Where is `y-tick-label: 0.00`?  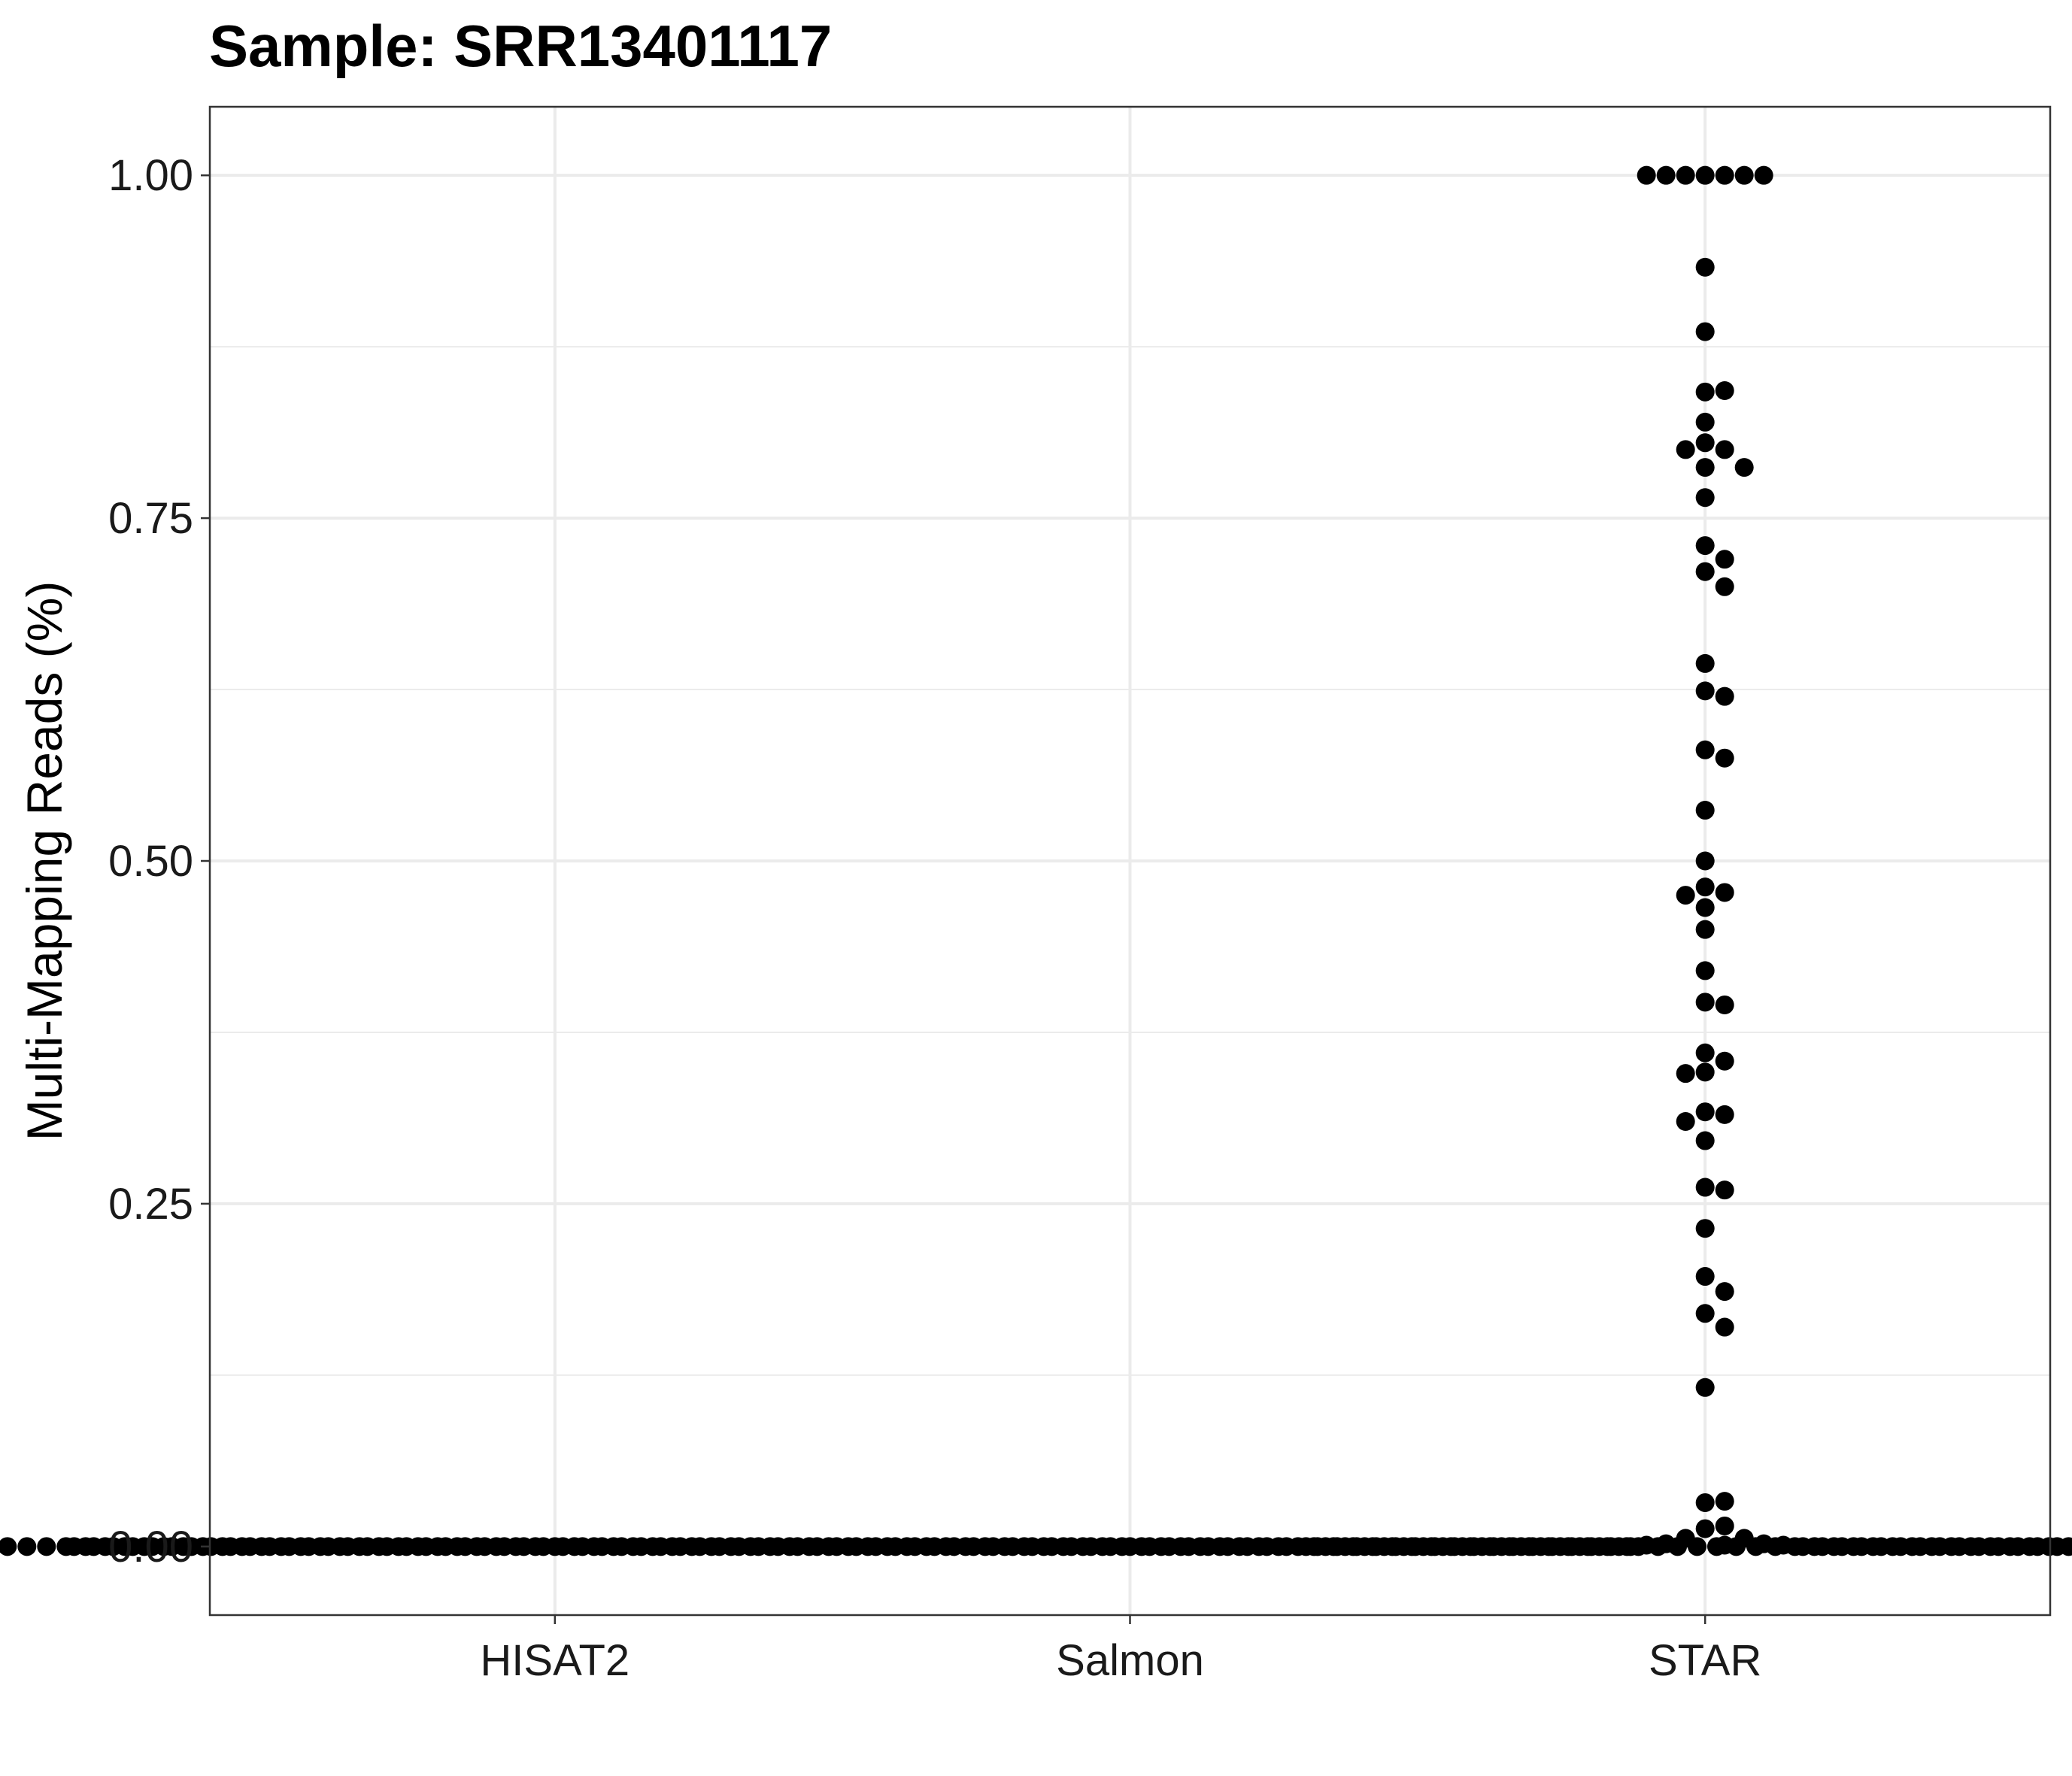
y-tick-label: 0.00 is located at coordinates (150, 1547).